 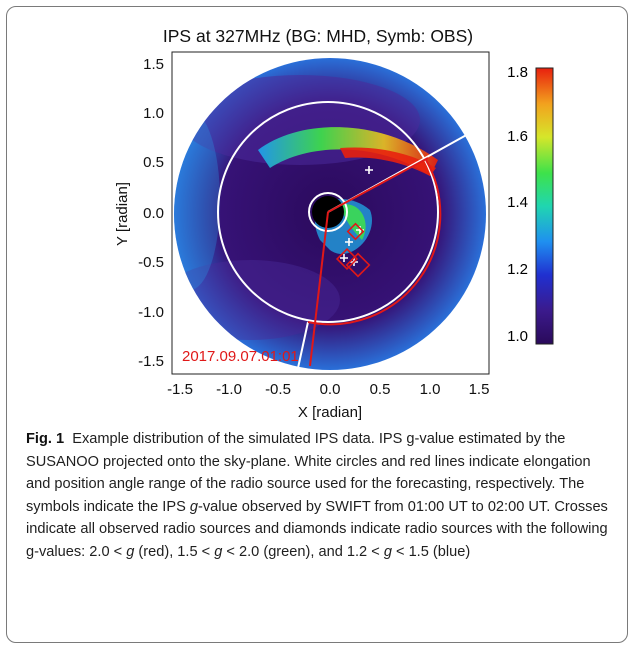 What do you see at coordinates (479, 389) in the screenshot?
I see `x-tick: 1.5` at bounding box center [479, 389].